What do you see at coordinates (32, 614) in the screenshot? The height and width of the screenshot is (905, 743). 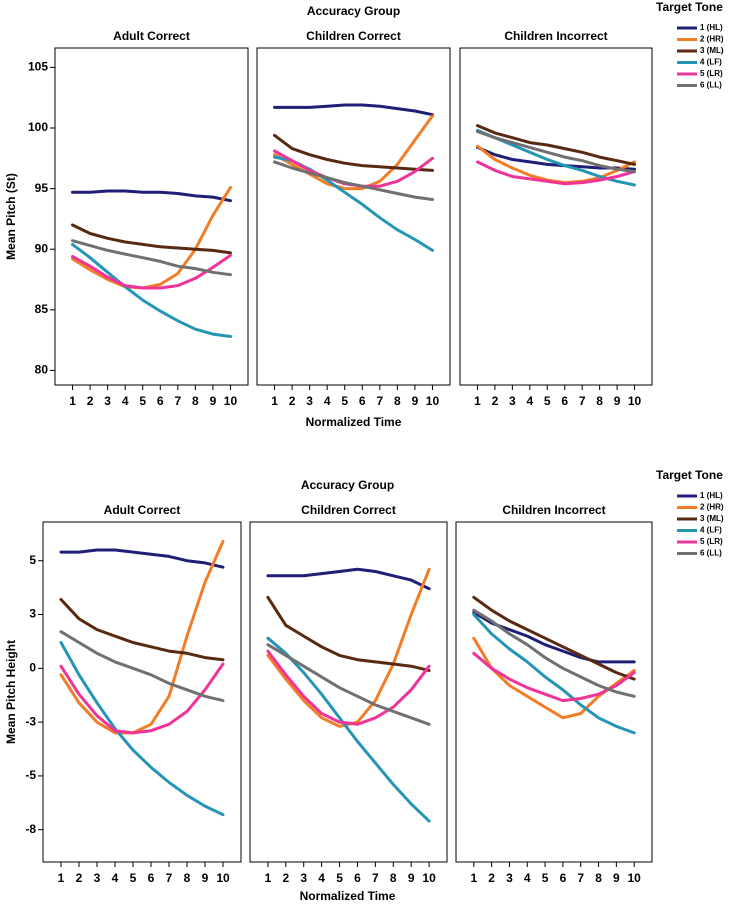 I see `y-tick-label: 3` at bounding box center [32, 614].